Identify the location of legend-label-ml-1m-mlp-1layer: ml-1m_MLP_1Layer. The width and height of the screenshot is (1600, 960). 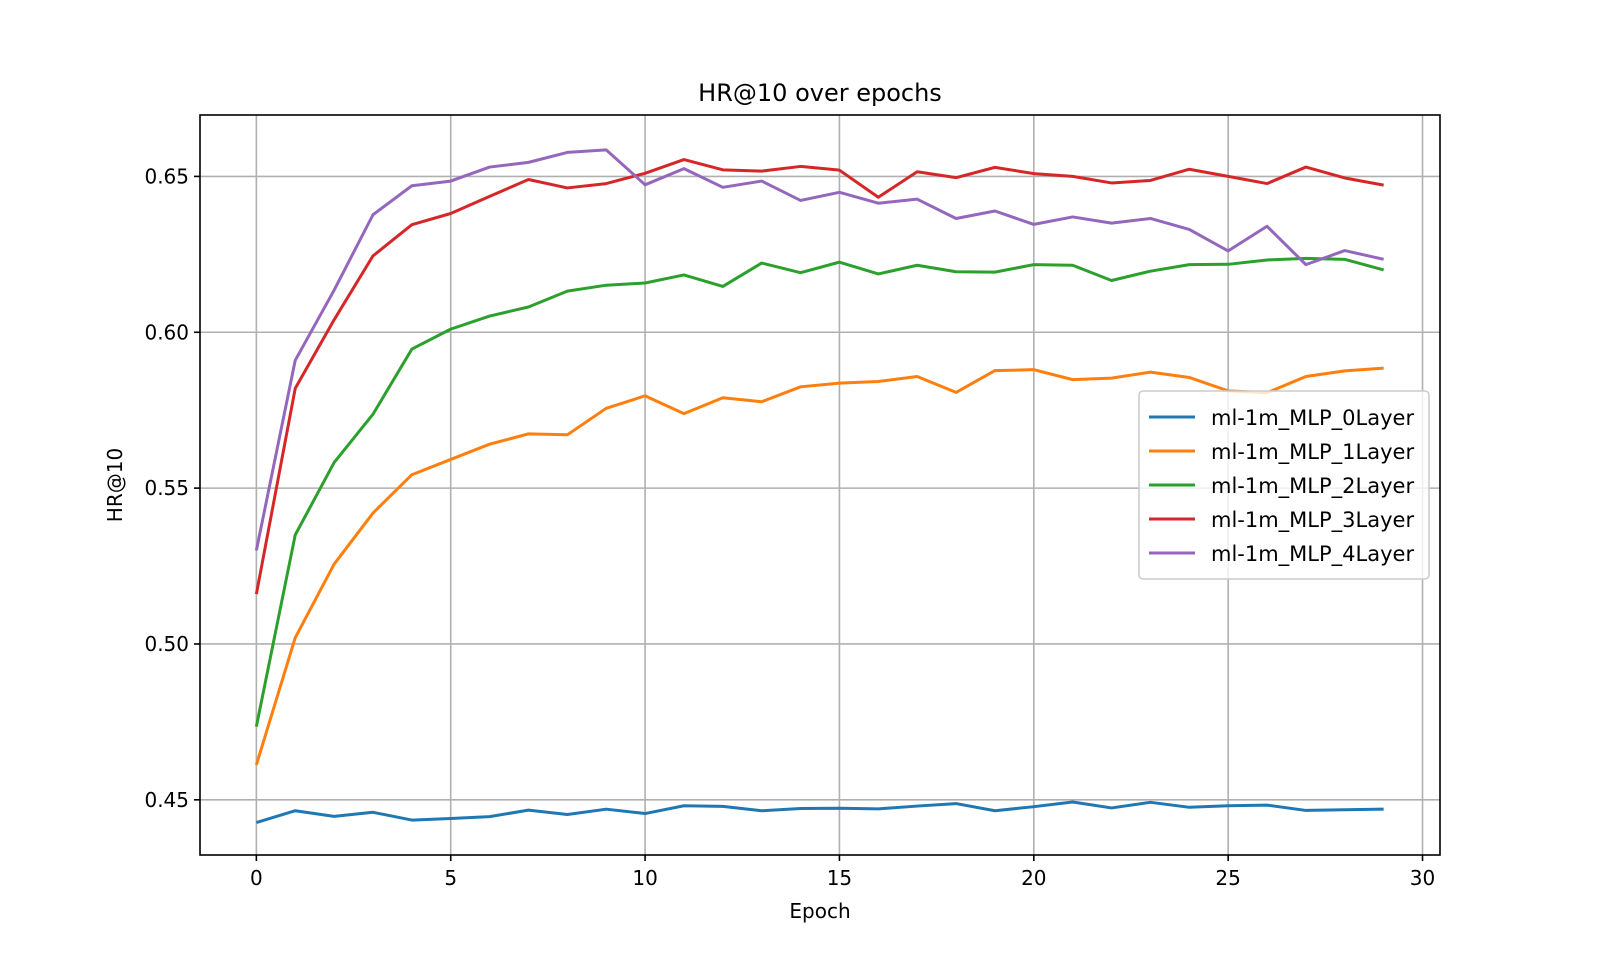
(1312, 452).